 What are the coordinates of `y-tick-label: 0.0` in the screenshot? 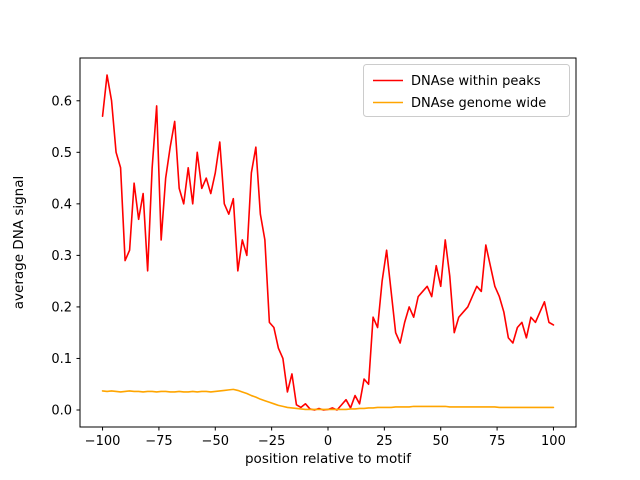 It's located at (61, 410).